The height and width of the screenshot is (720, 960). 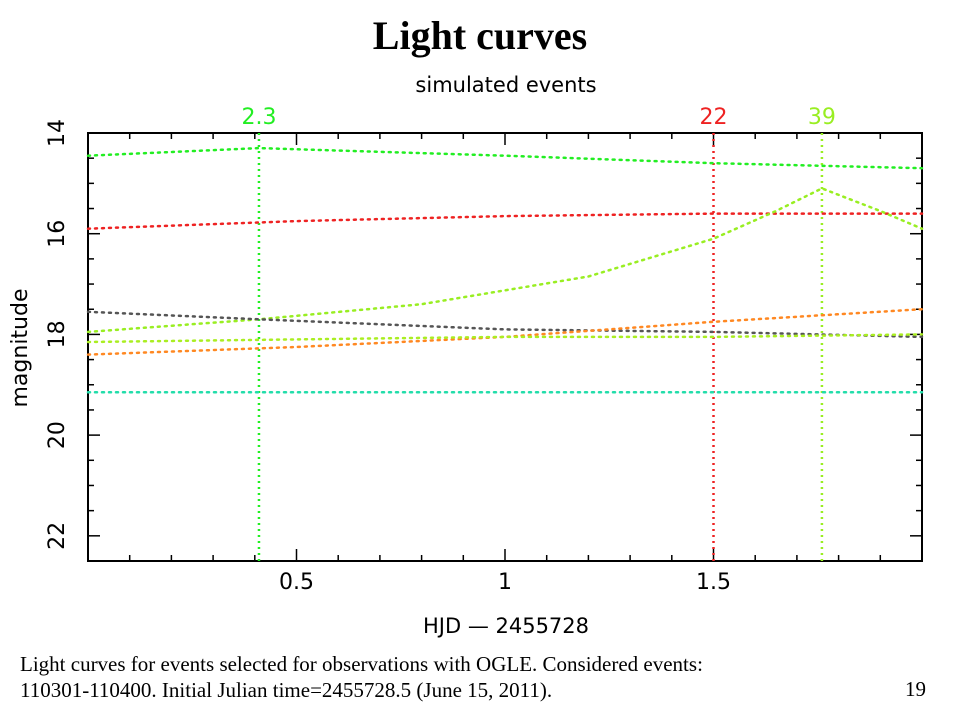 I want to click on y-tick-label: 22, so click(x=57, y=536).